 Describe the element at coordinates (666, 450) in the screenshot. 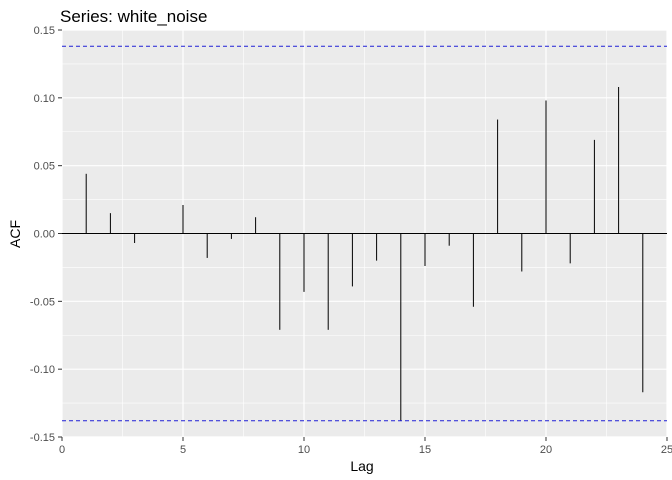

I see `x-tick-label: 25` at that location.